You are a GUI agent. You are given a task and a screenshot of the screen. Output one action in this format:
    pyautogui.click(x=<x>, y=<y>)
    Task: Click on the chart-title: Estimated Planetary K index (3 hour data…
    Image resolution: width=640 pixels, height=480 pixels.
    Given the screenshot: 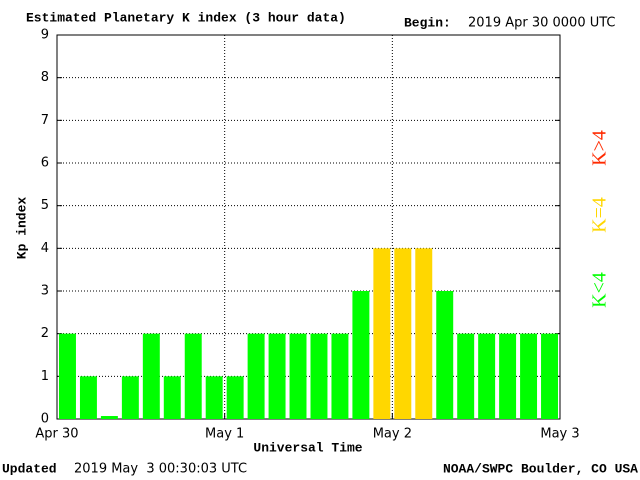 What is the action you would take?
    pyautogui.click(x=186, y=17)
    